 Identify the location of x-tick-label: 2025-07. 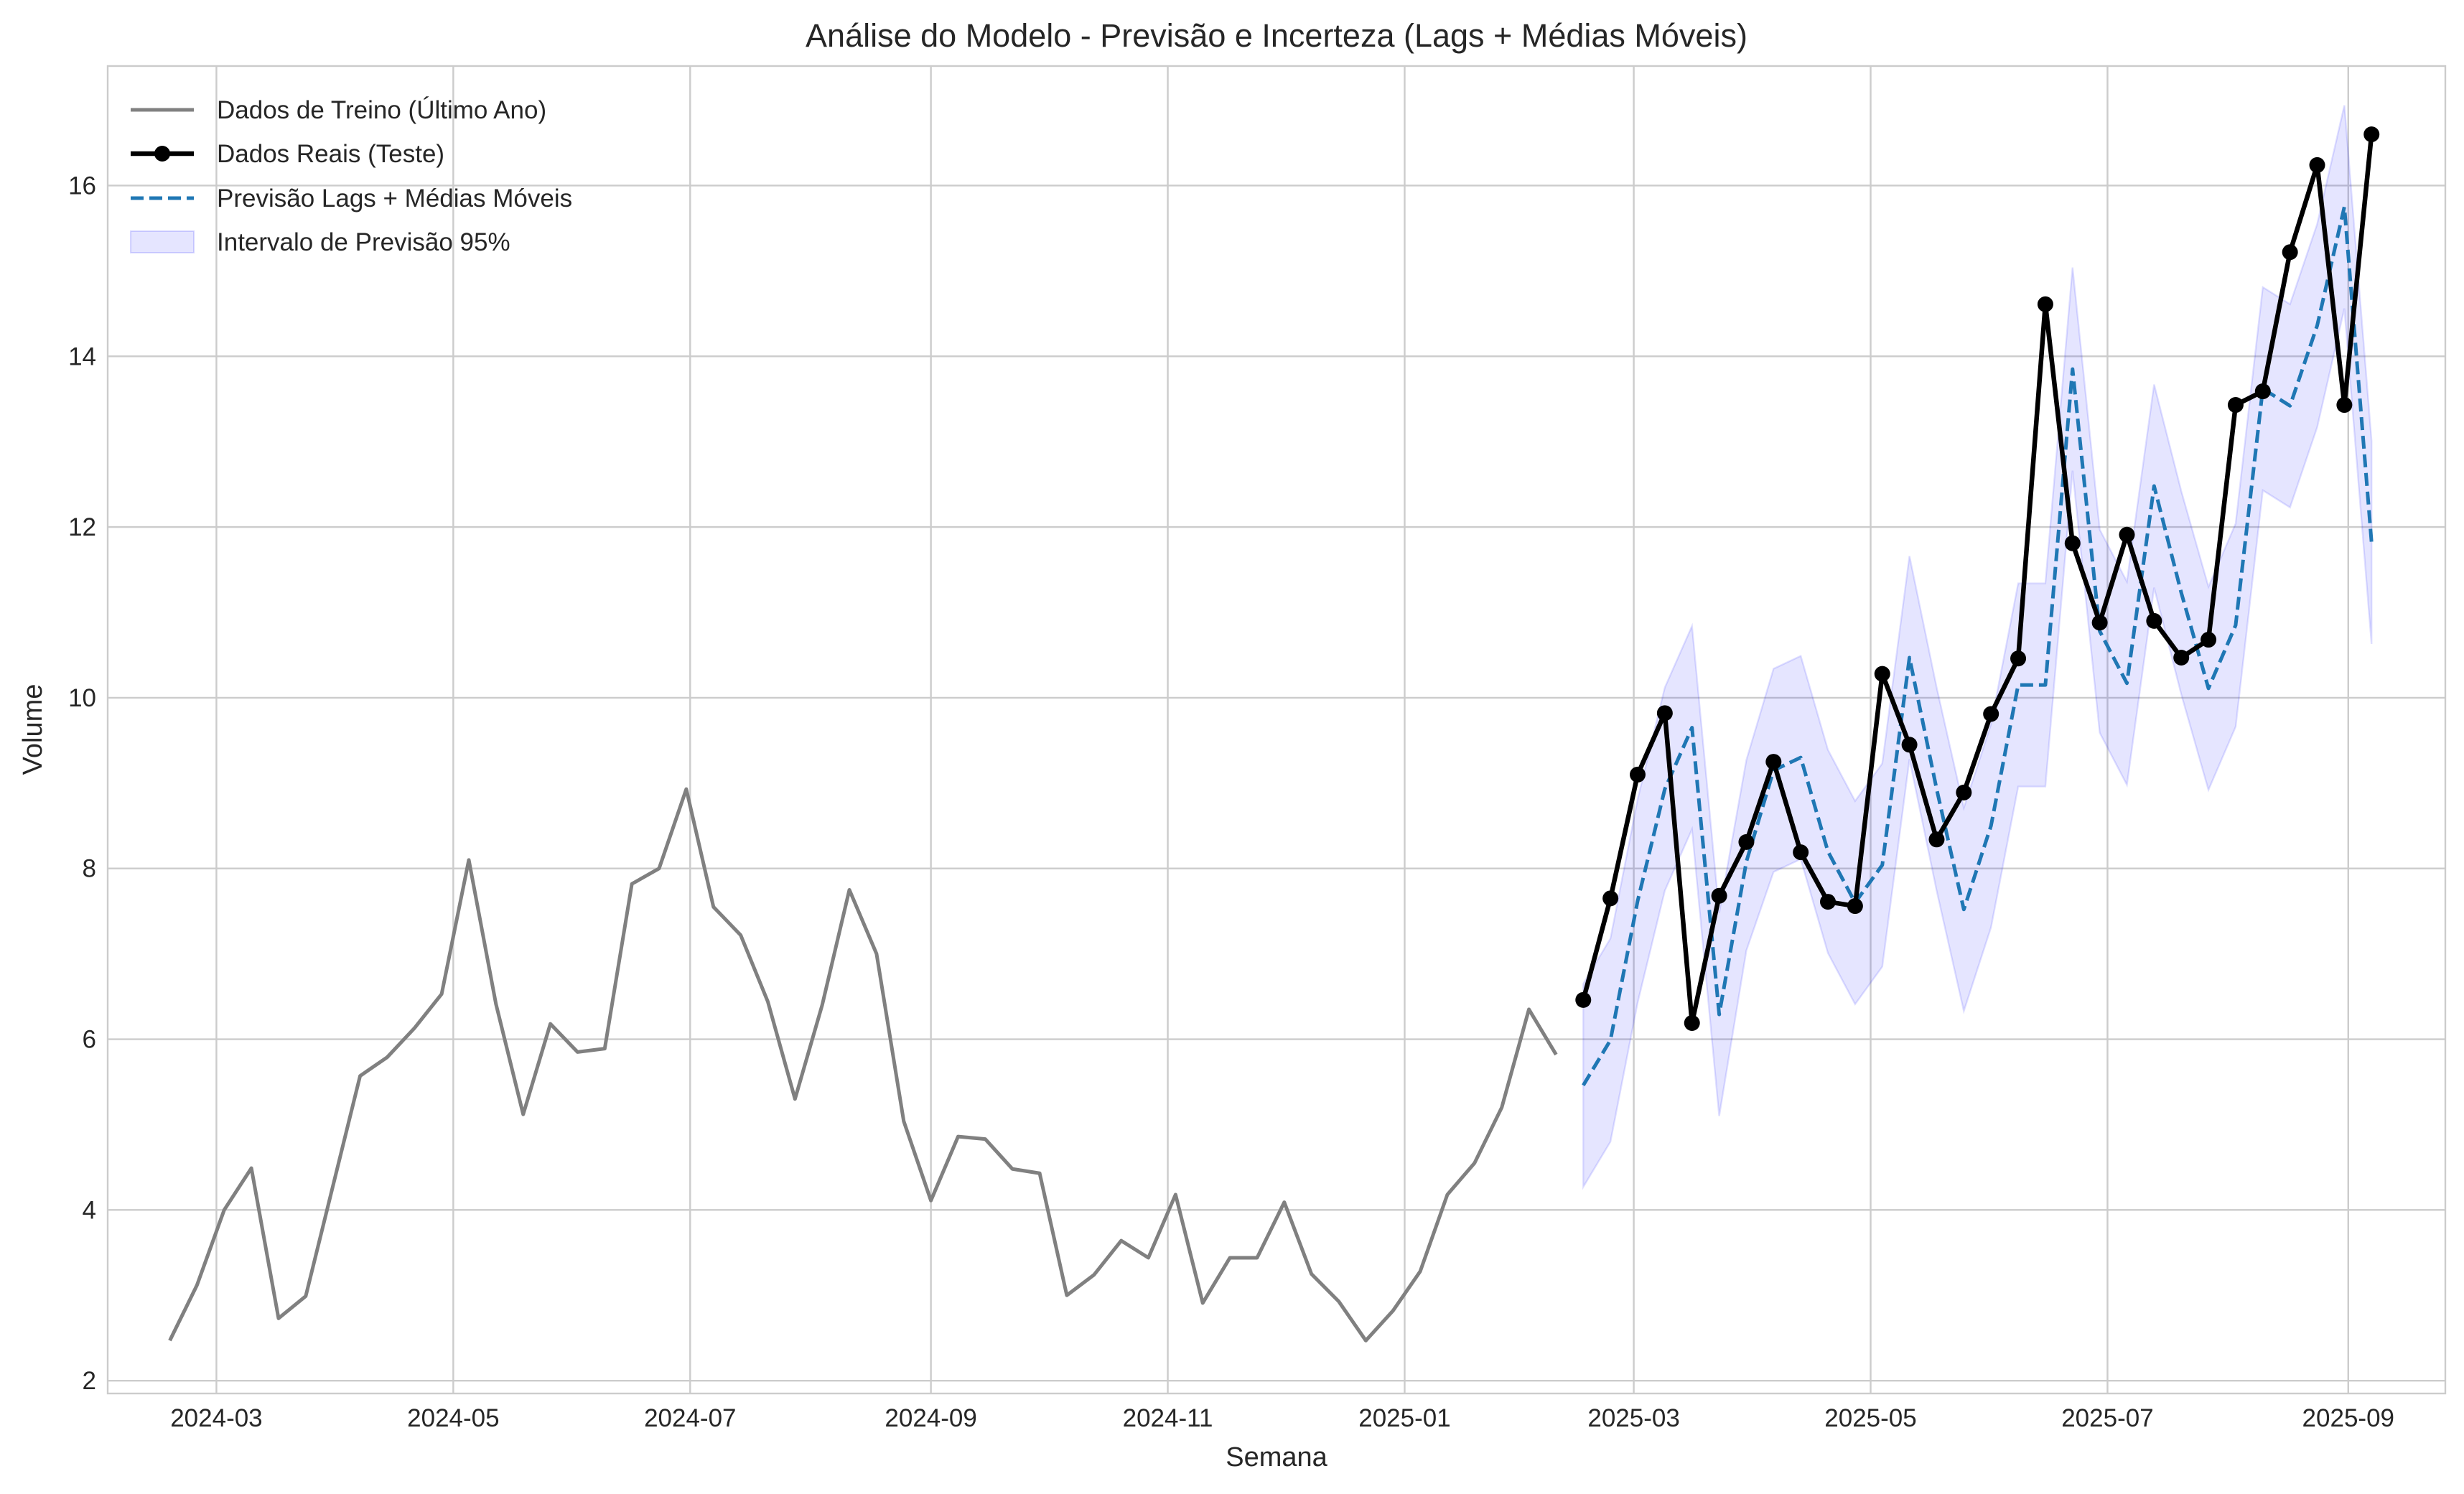
(2107, 1418).